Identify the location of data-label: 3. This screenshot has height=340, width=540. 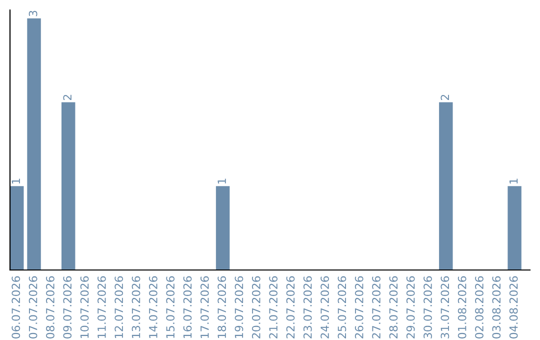
(33, 13).